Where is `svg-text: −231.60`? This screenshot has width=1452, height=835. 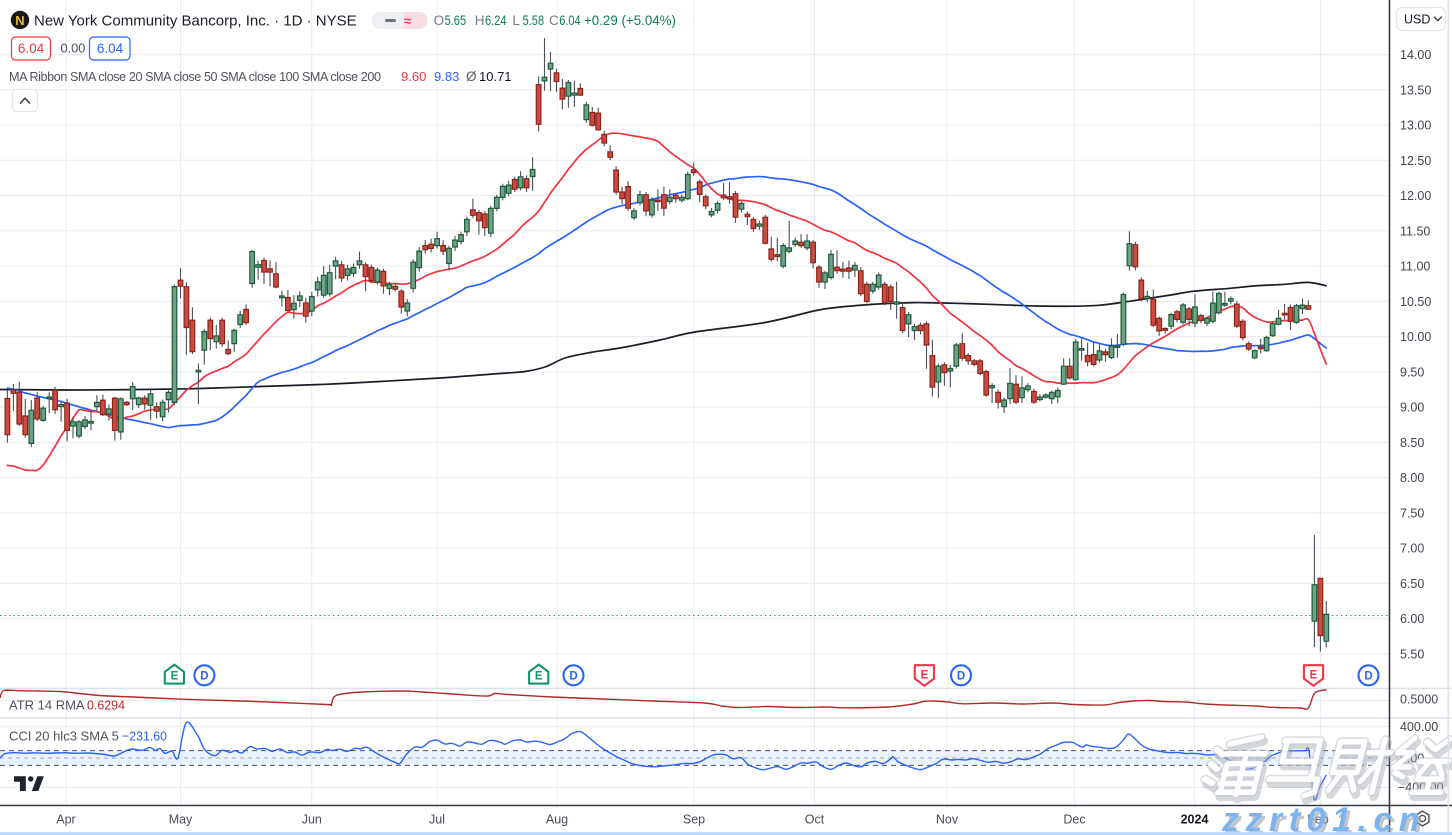 svg-text: −231.60 is located at coordinates (144, 736).